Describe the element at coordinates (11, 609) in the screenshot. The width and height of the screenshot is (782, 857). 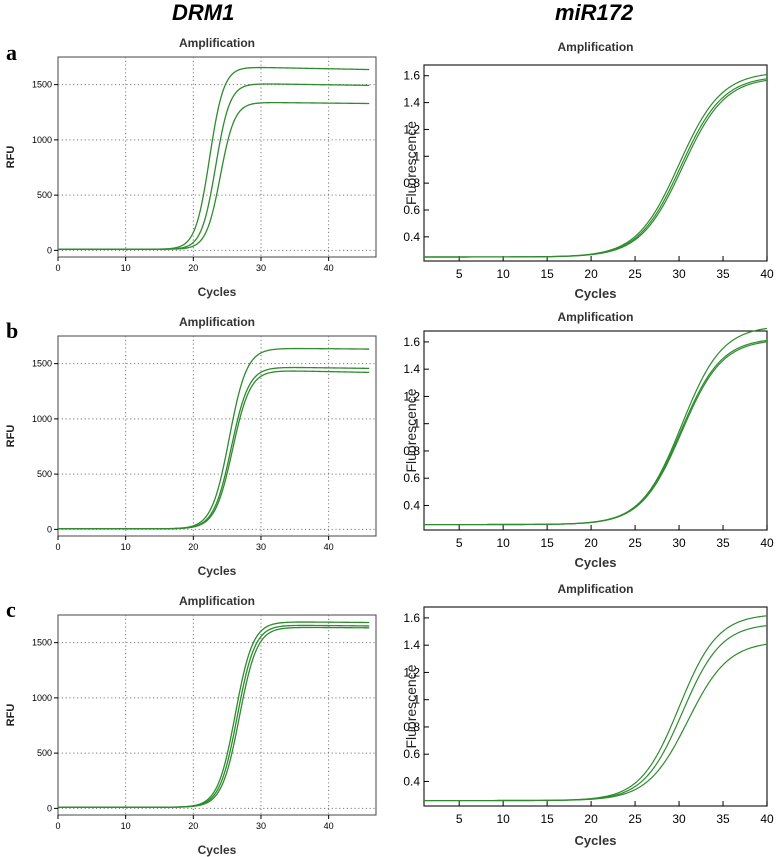
I see `row-label-c: c` at that location.